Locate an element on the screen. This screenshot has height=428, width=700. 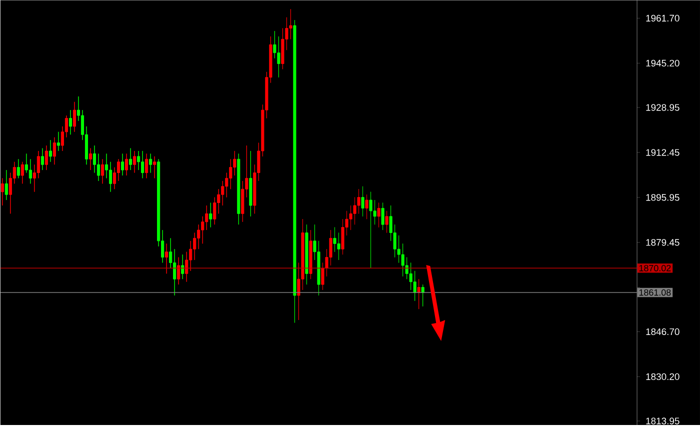
y-tick-label: 1912.45 is located at coordinates (663, 152).